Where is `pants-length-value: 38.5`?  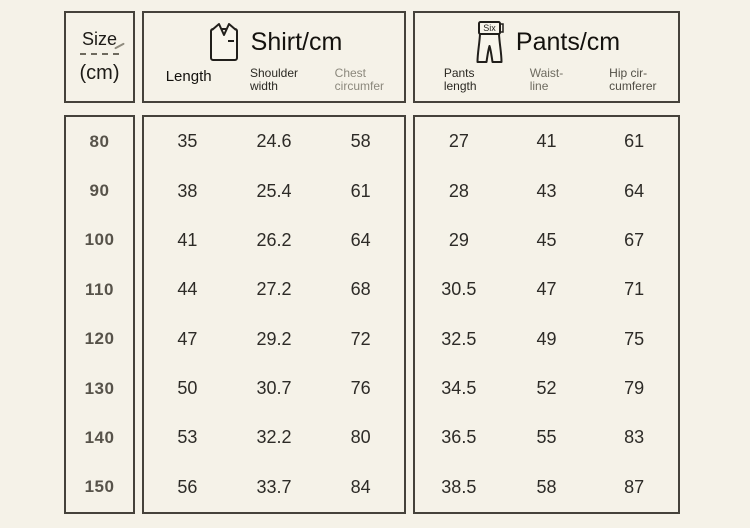
pants-length-value: 38.5 is located at coordinates (459, 486).